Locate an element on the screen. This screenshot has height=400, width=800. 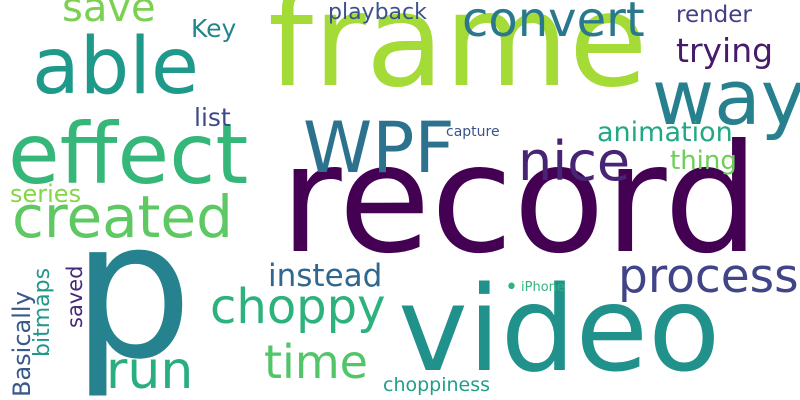
word-list: list is located at coordinates (212, 117).